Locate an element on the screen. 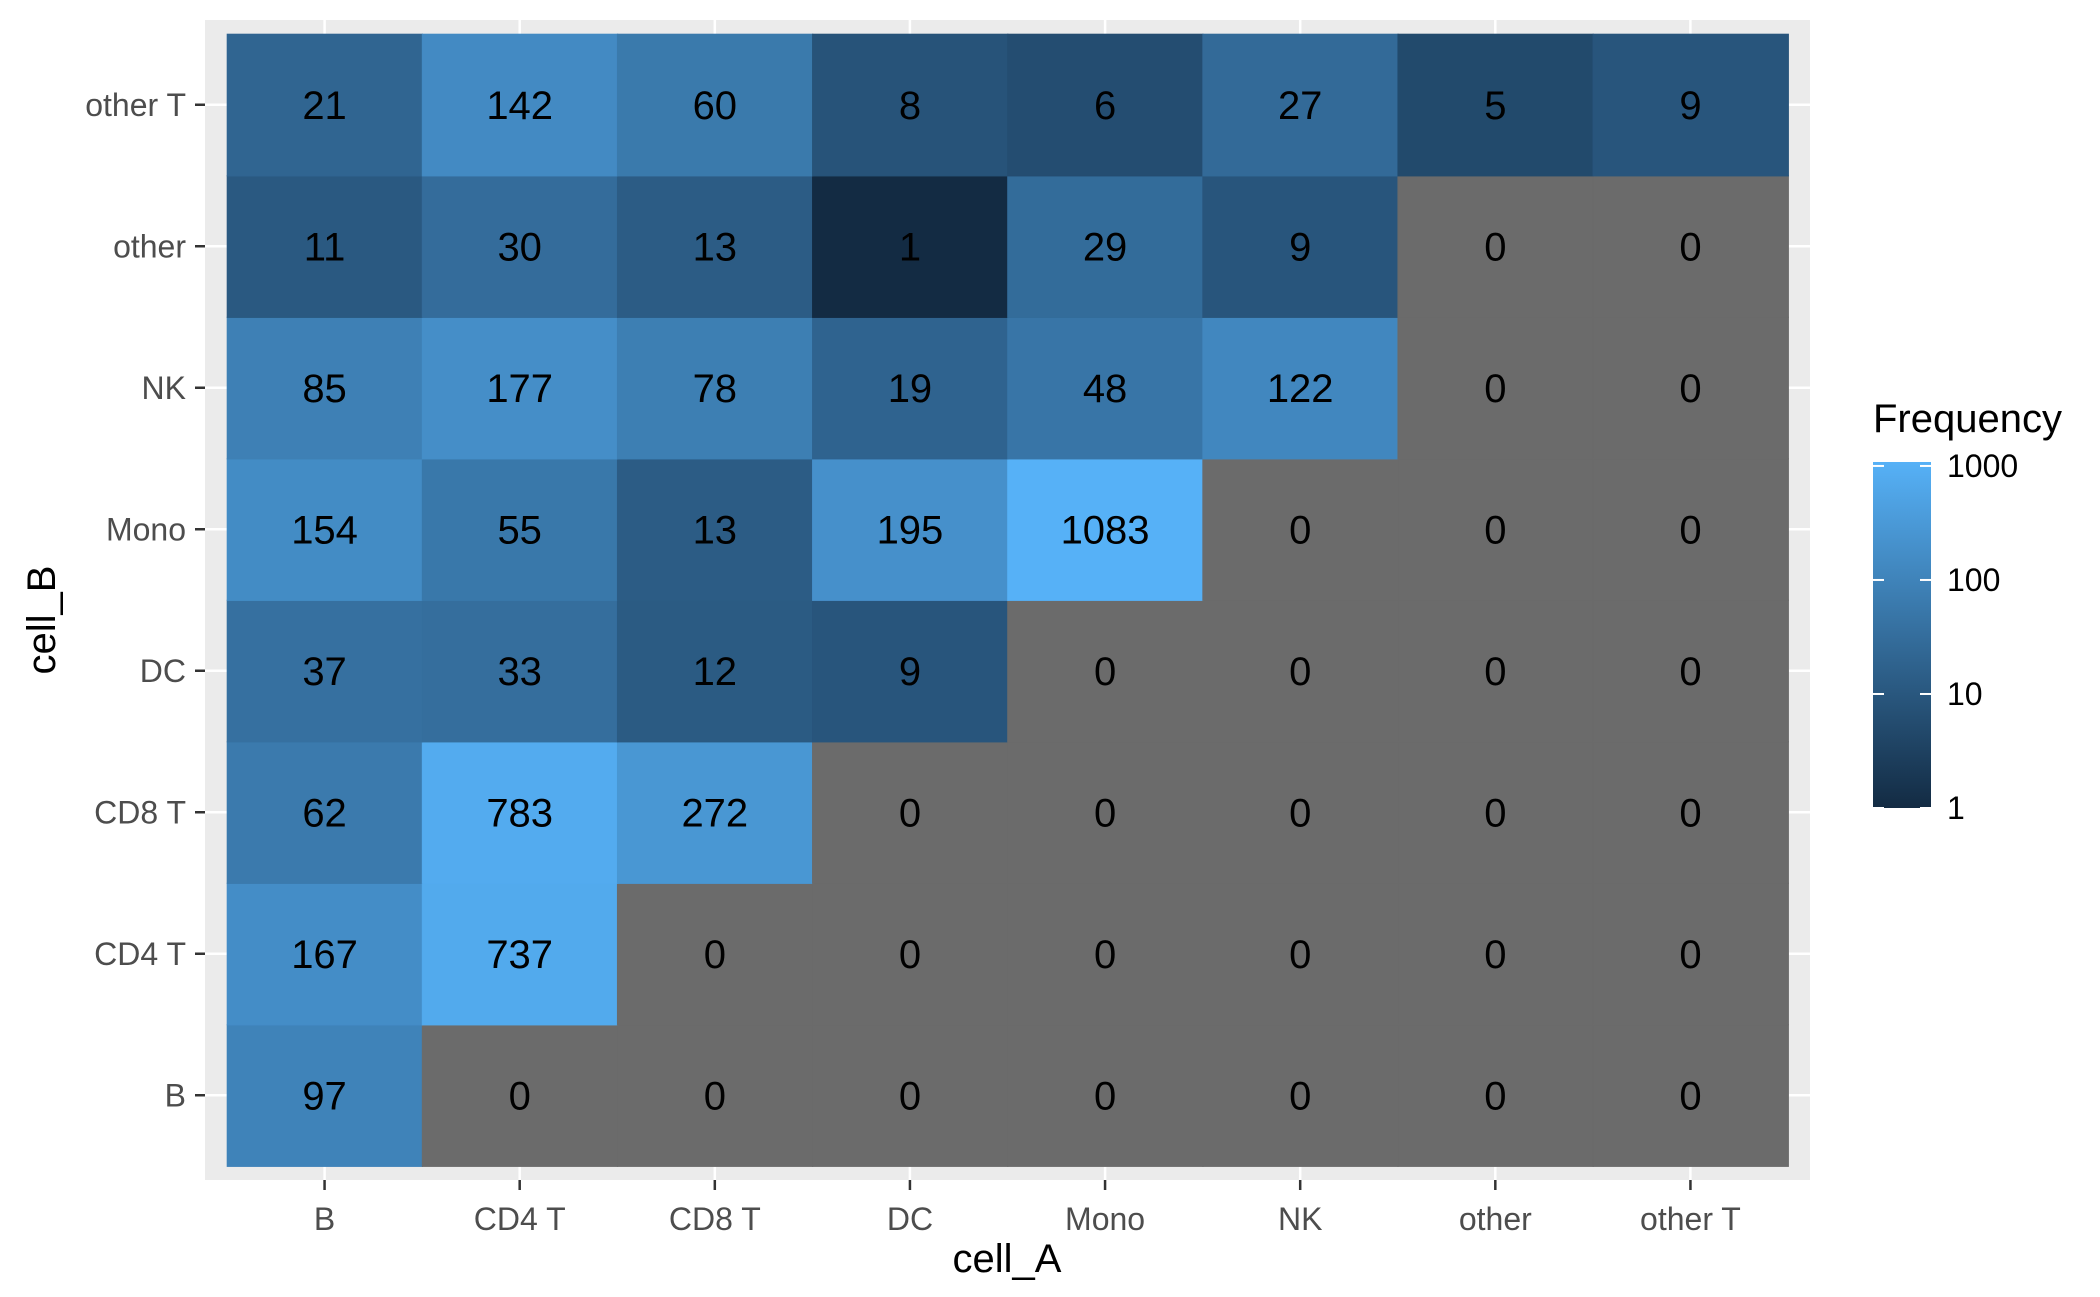 The width and height of the screenshot is (2100, 1297). cell-value-label: 737 is located at coordinates (519, 955).